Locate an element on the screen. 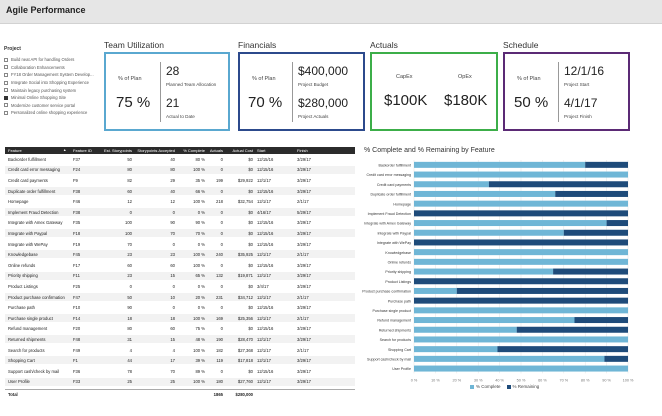 The height and width of the screenshot is (416, 662). column-header: % Complete is located at coordinates (194, 151).